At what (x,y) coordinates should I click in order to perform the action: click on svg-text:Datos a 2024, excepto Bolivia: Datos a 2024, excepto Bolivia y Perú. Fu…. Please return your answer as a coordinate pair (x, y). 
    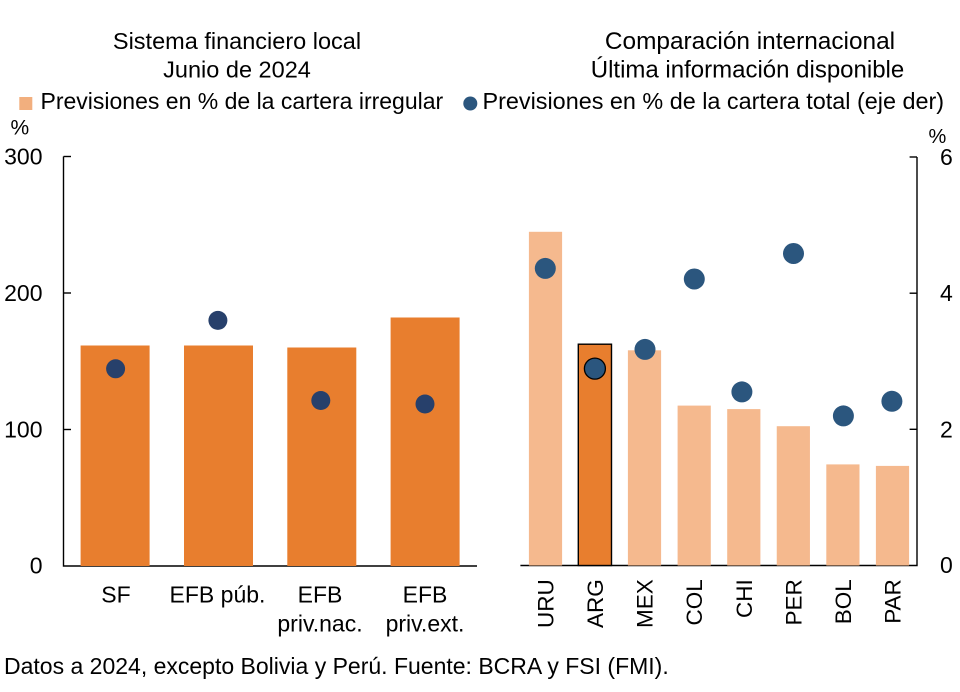
    Looking at the image, I should click on (336, 666).